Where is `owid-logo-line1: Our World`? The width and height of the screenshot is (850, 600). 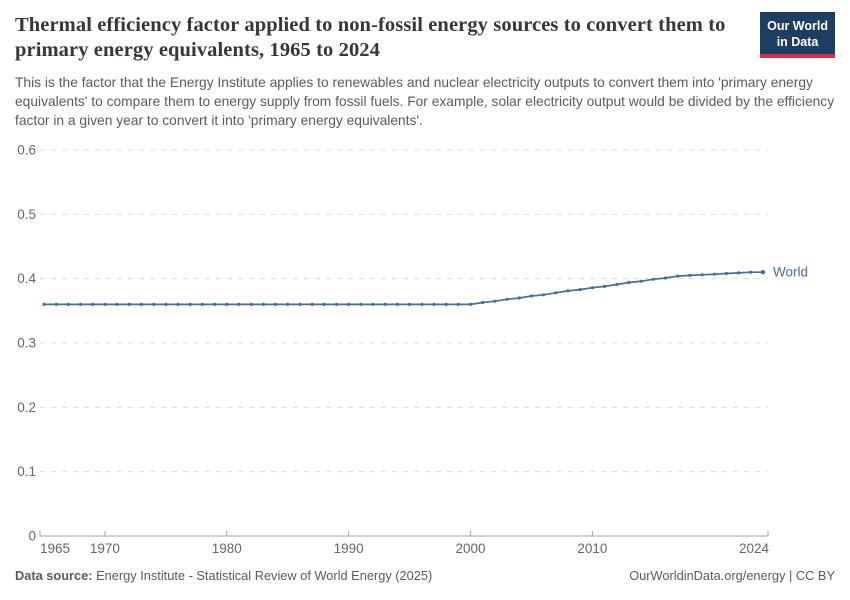
owid-logo-line1: Our World is located at coordinates (797, 26).